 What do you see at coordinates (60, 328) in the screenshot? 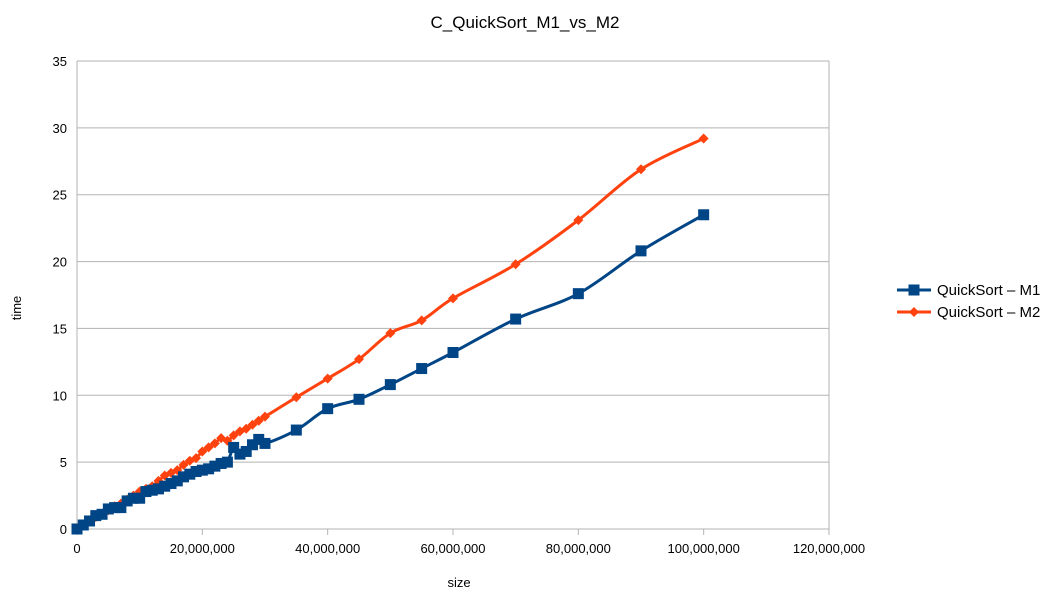
I see `y-tick-label: 15` at bounding box center [60, 328].